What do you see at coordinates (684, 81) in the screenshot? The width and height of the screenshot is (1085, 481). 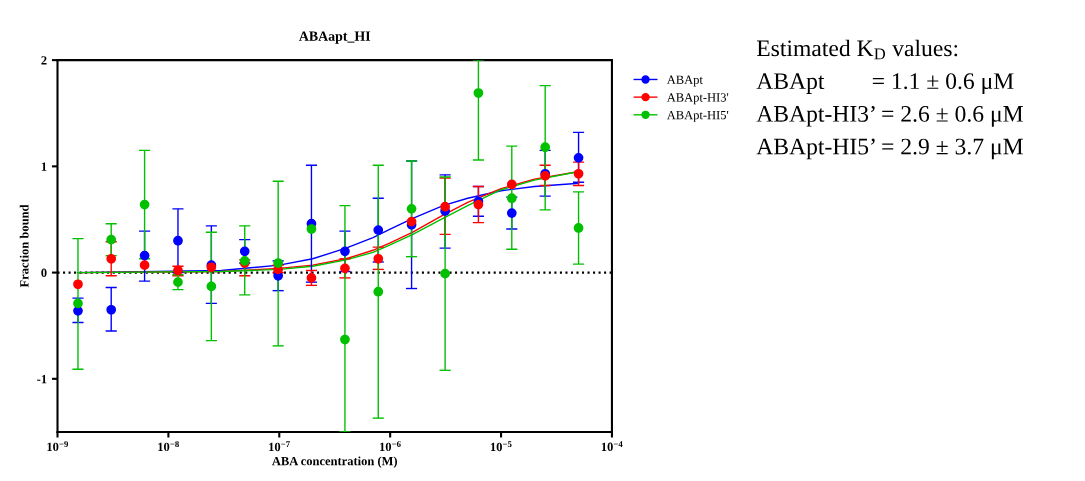 I see `legend-label: ABApt` at bounding box center [684, 81].